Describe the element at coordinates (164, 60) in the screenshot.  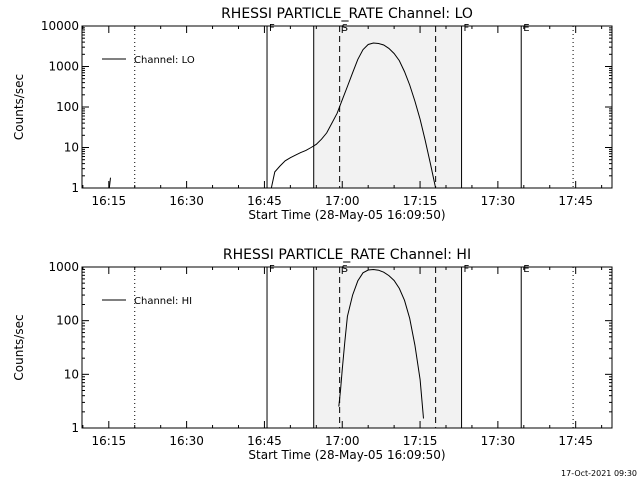
I see `legend-label: Channel: LO` at that location.